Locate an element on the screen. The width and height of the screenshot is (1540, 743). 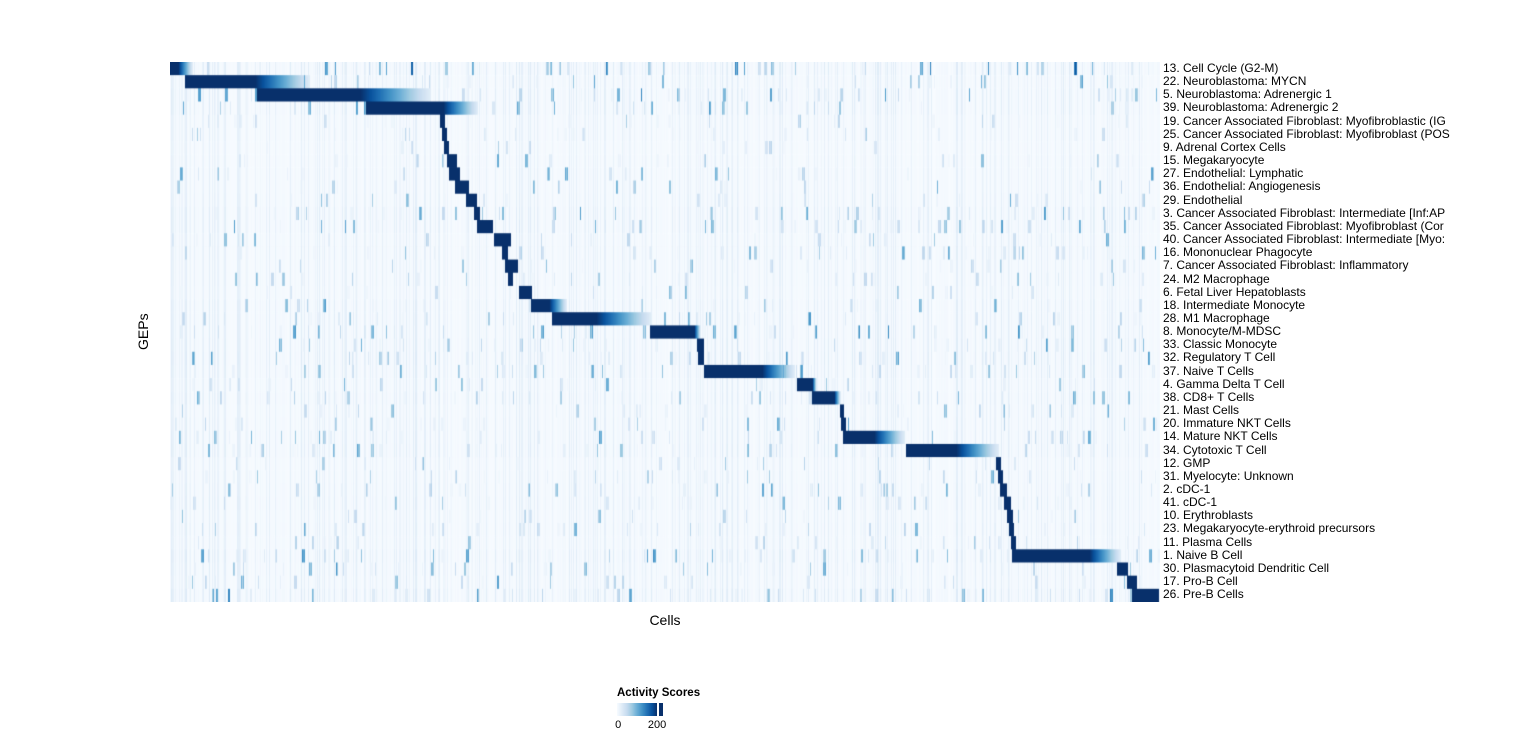
row-label: 2. cDC-1 is located at coordinates (1187, 489).